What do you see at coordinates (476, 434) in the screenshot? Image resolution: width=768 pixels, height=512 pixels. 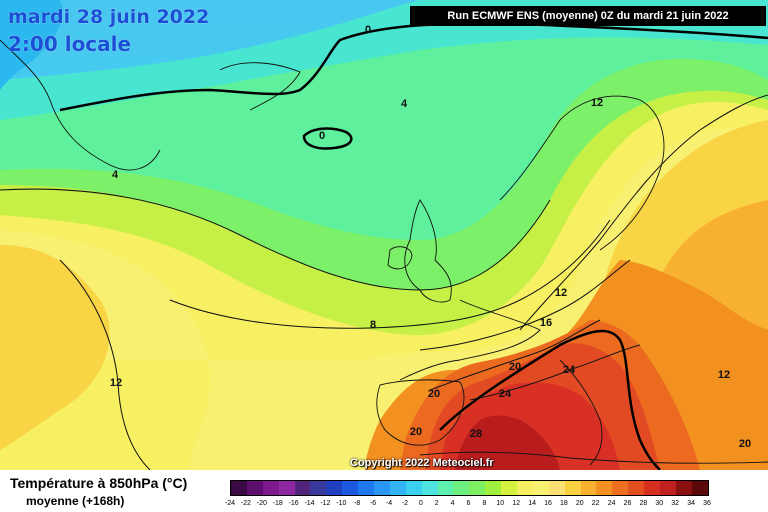 I see `contour-label: 28` at bounding box center [476, 434].